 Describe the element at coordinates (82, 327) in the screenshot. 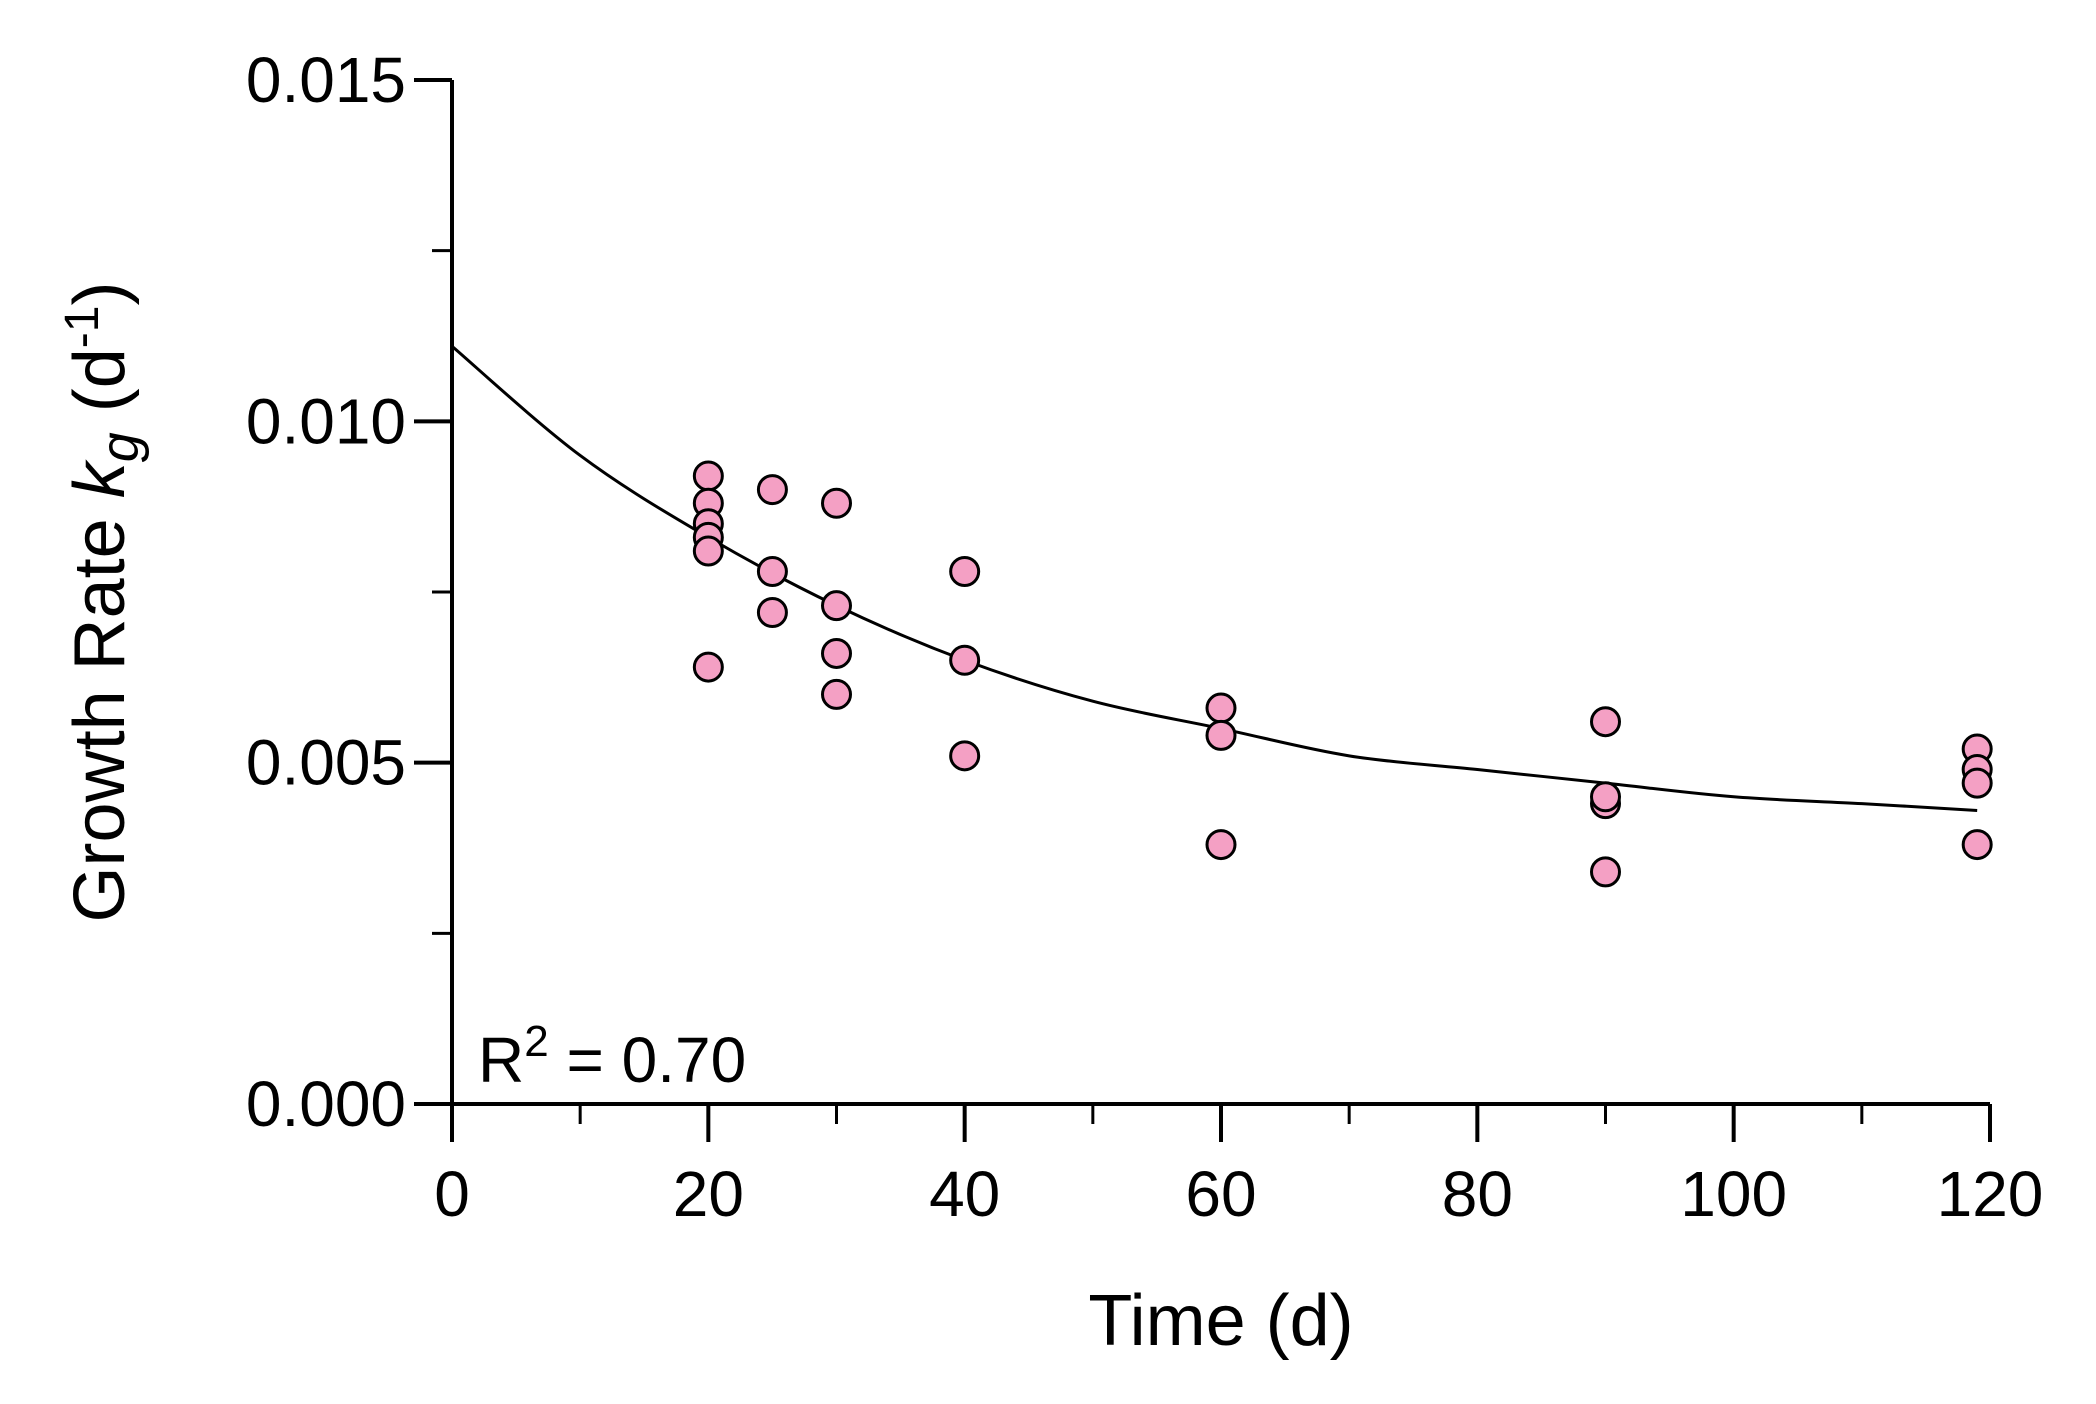

I see `y-axis-title-unit-superscript: -1` at that location.